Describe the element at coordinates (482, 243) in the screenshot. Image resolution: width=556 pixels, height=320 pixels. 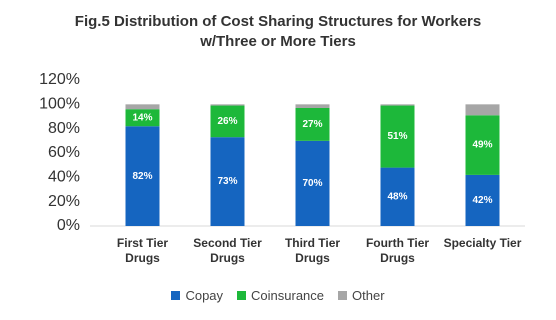
I see `x-tick-label: Specialty Tier` at that location.